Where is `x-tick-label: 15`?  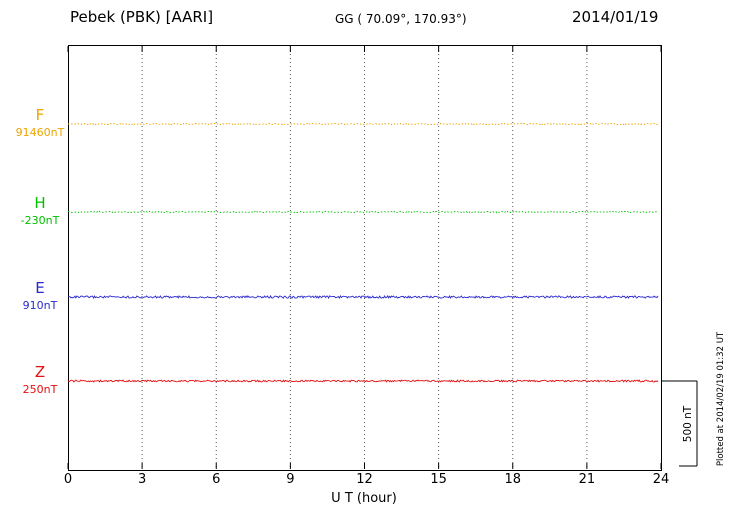
x-tick-label: 15 is located at coordinates (438, 479).